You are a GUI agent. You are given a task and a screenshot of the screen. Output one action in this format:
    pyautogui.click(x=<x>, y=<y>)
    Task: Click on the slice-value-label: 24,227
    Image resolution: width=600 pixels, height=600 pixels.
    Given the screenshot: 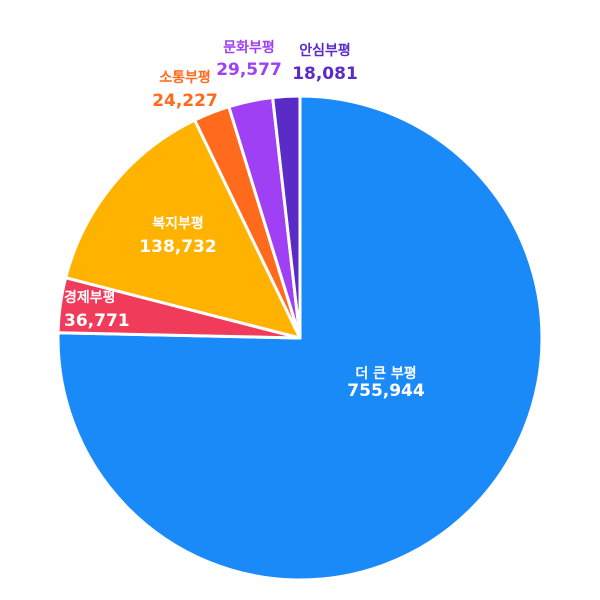 What is the action you would take?
    pyautogui.click(x=185, y=101)
    